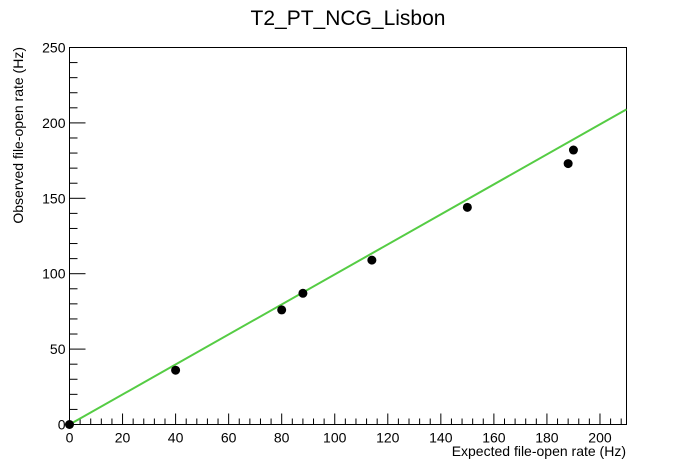 The height and width of the screenshot is (472, 696). I want to click on y-tick-label: 100, so click(54, 274).